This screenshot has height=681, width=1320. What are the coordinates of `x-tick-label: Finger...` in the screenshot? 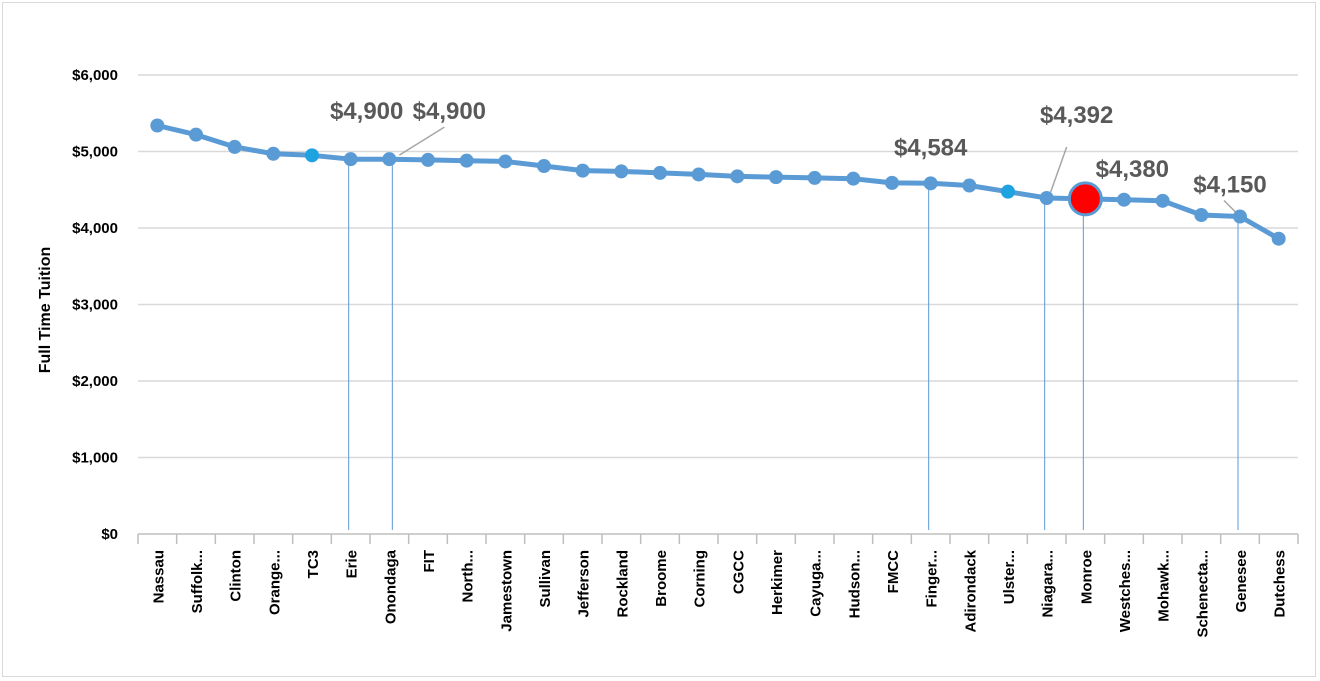 It's located at (932, 579).